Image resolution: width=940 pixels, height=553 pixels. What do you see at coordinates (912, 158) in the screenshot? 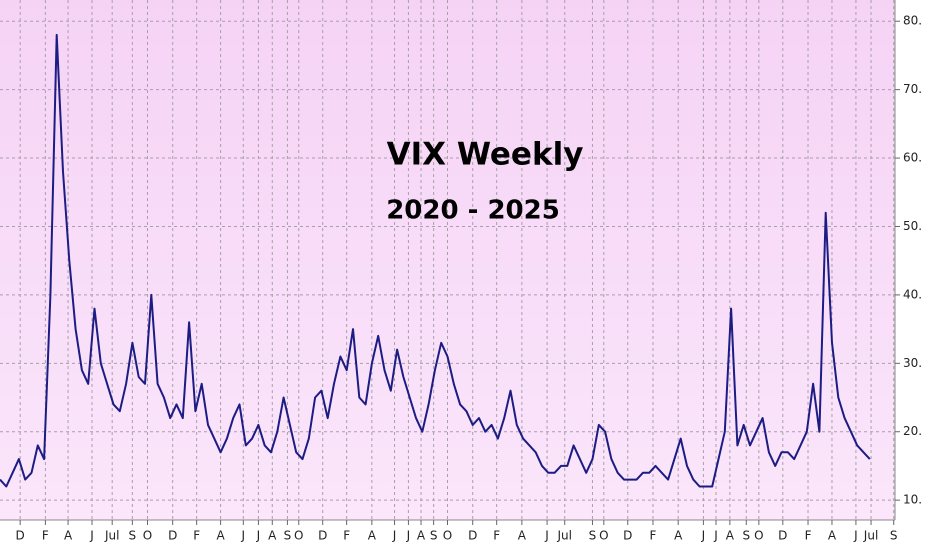
I see `y-tick-label: 60.` at bounding box center [912, 158].